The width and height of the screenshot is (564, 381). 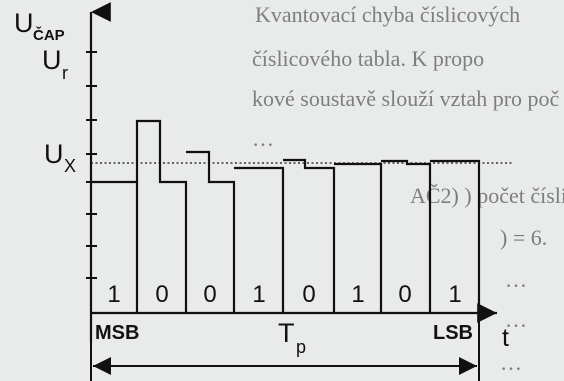 I want to click on lsb-label: LSB, so click(x=453, y=333).